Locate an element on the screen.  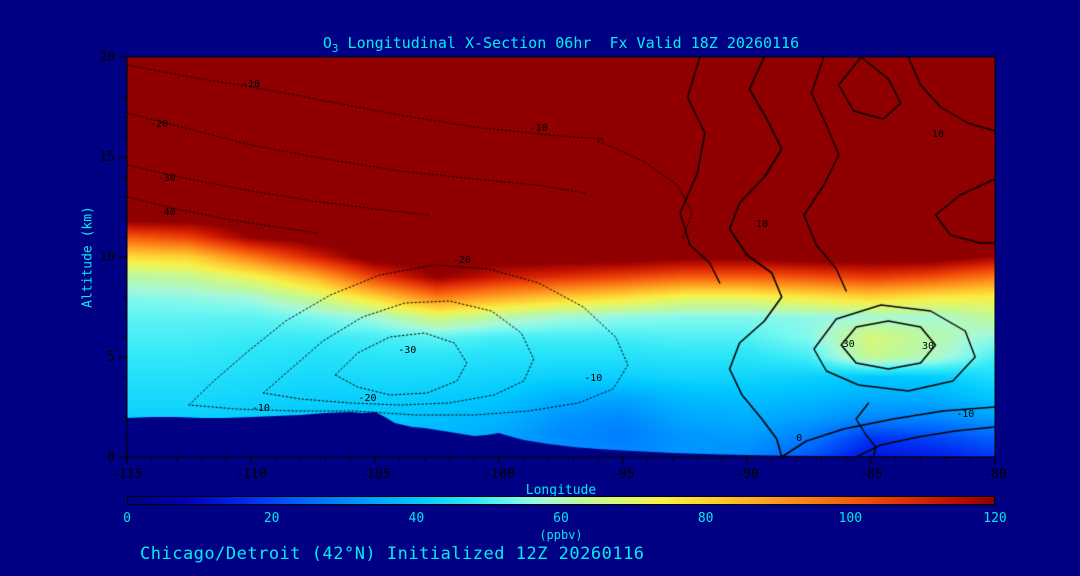
axis-tick-label: -105 is located at coordinates (374, 474).